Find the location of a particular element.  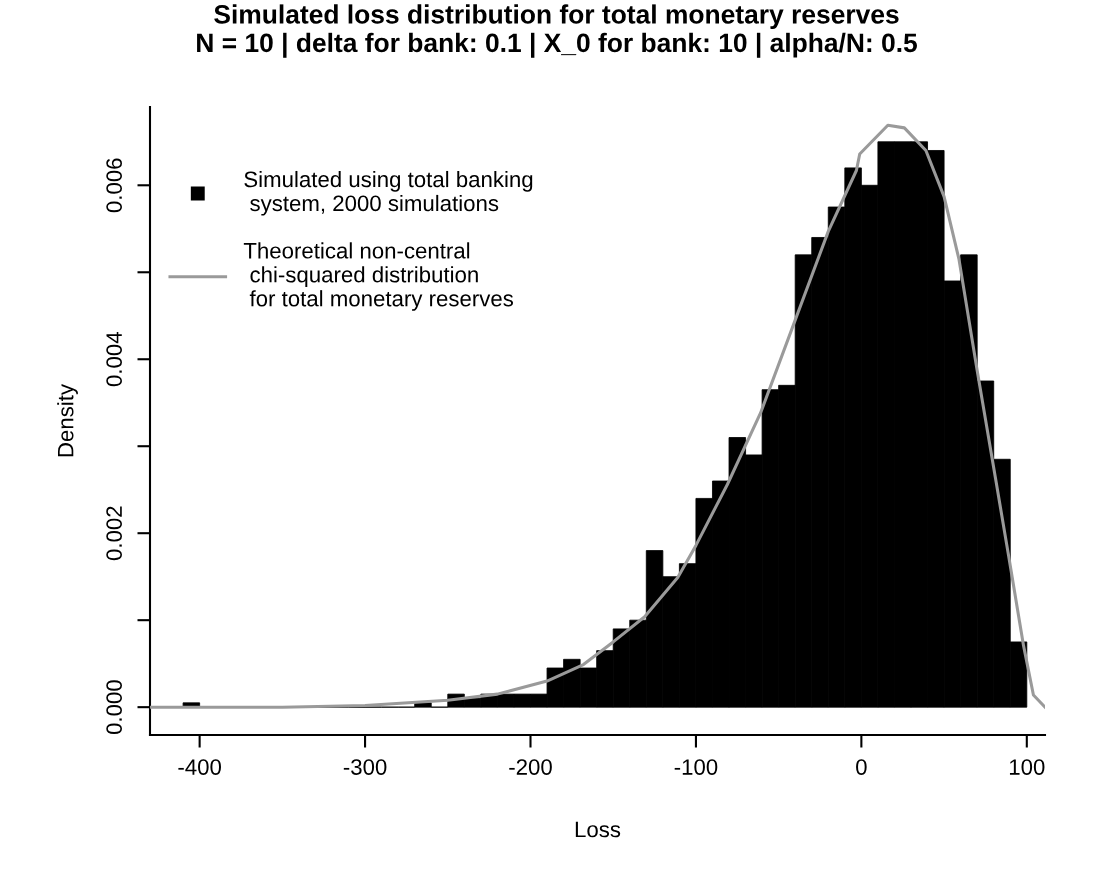

x-tick-label: -300 is located at coordinates (365, 767).